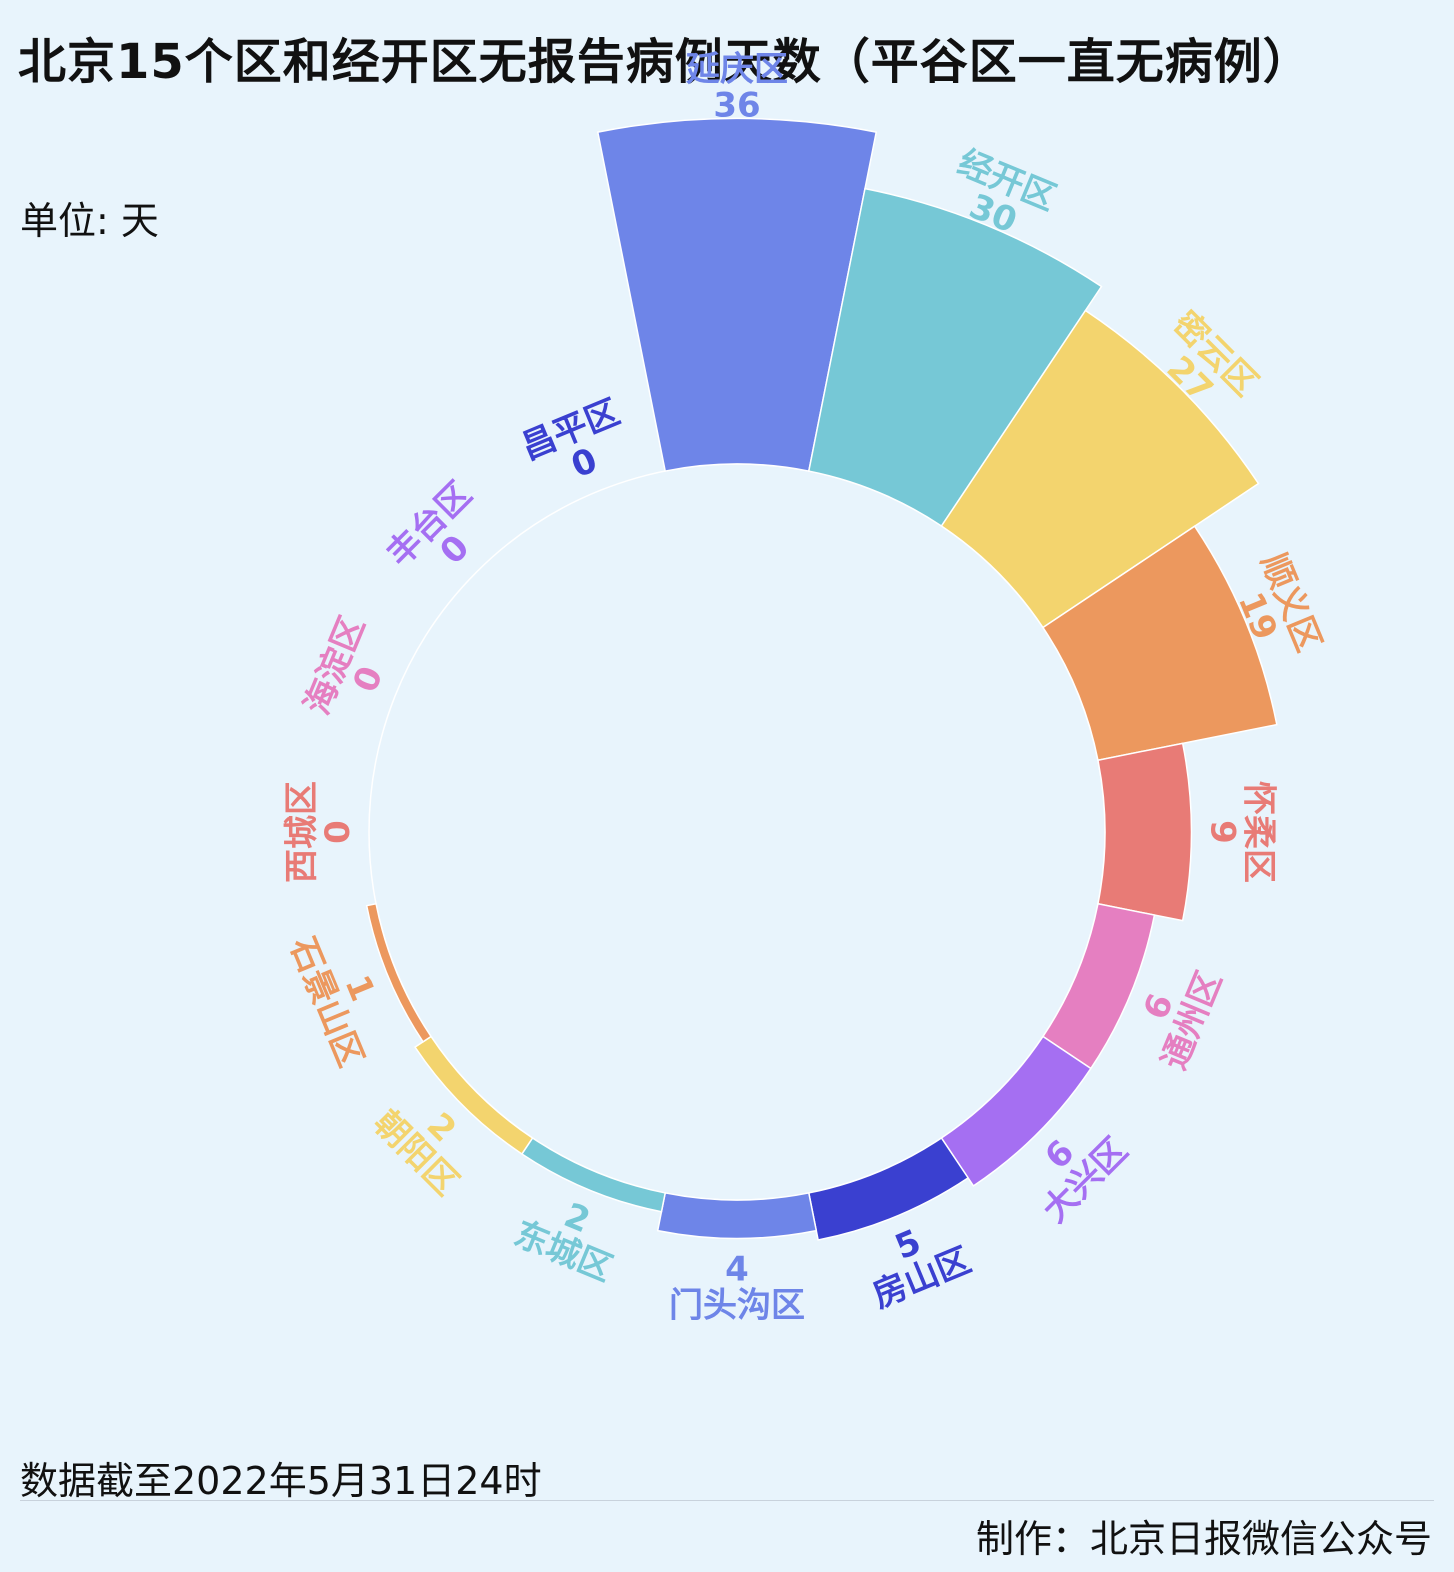 The height and width of the screenshot is (1572, 1454). I want to click on value-label: 36, so click(736, 105).